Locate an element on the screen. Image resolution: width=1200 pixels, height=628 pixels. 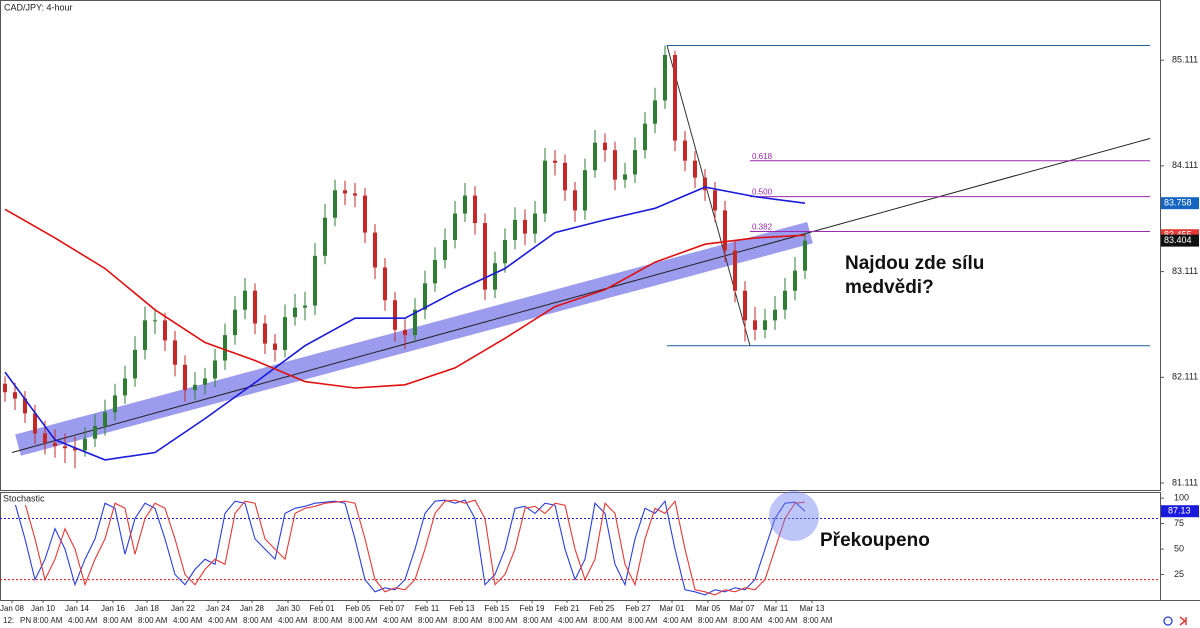
overbought-highlight is located at coordinates (794, 516).